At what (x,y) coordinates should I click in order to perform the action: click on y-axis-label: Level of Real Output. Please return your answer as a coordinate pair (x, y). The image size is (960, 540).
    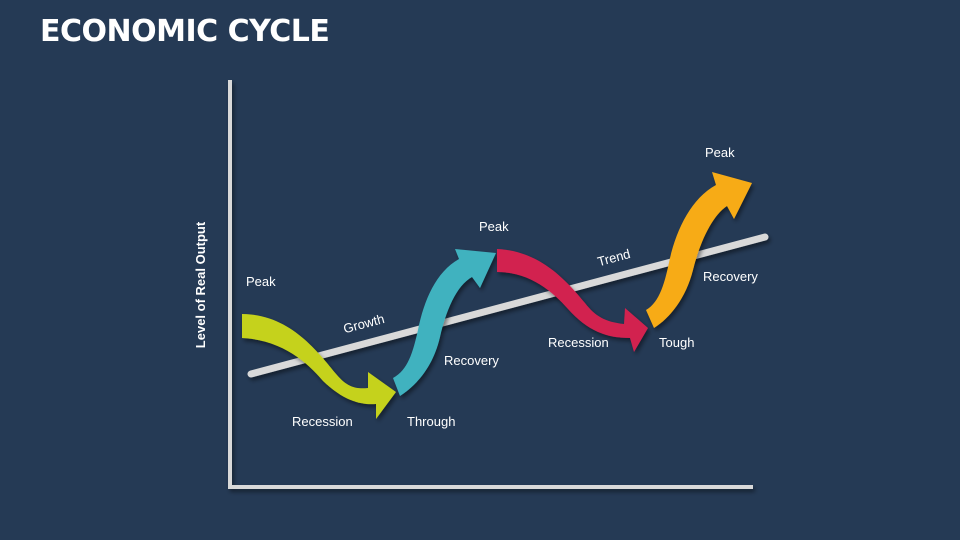
    Looking at the image, I should click on (200, 284).